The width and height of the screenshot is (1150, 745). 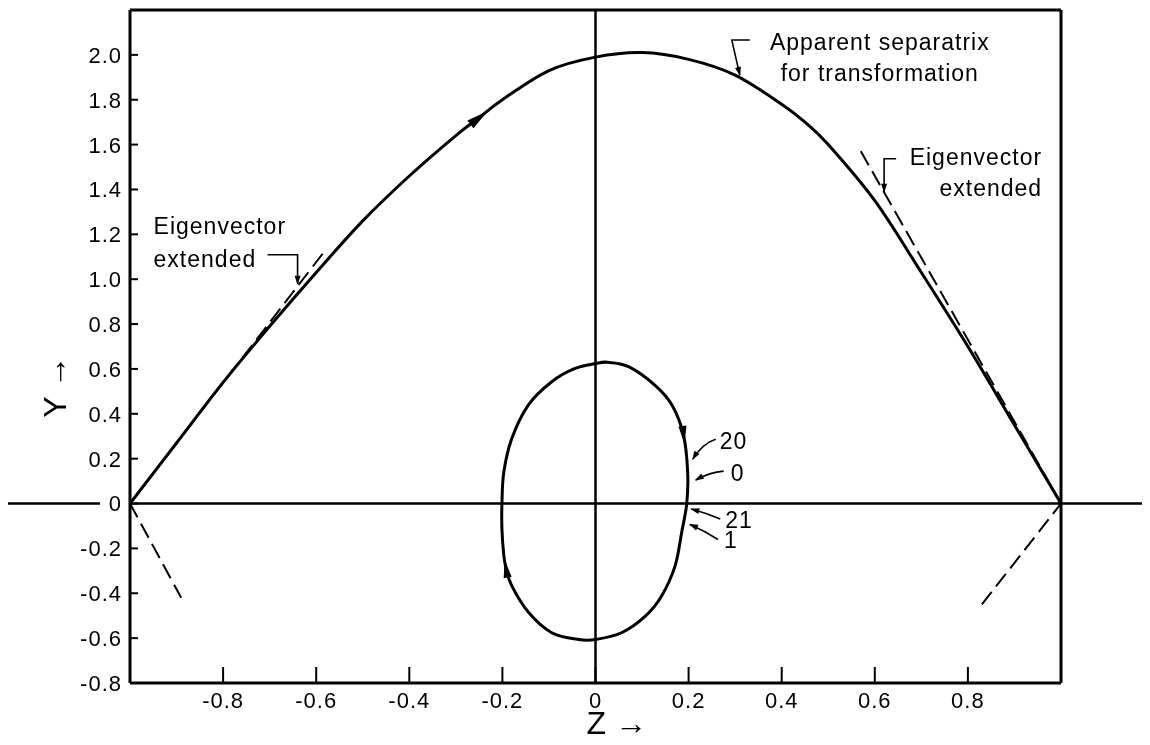 What do you see at coordinates (105, 414) in the screenshot?
I see `y-tick-label: 0.4` at bounding box center [105, 414].